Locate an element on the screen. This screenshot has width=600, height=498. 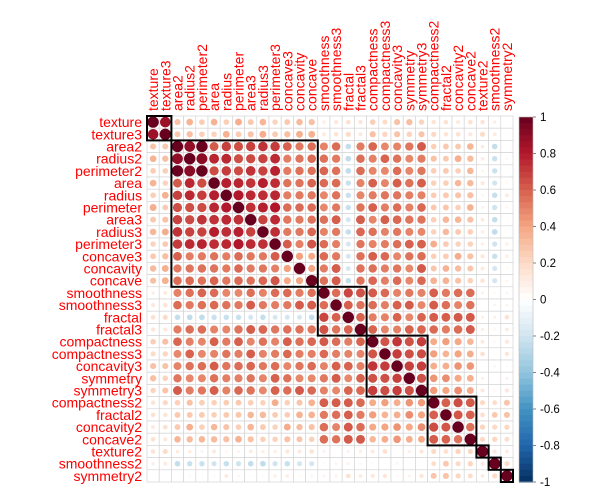
colorbar-tick-label: 0.2 is located at coordinates (548, 264).